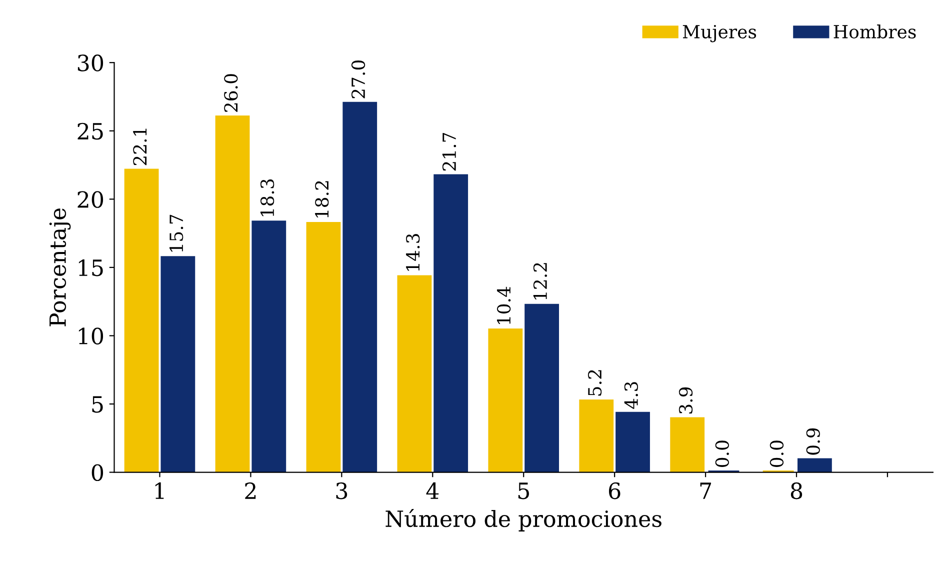  Describe the element at coordinates (595, 383) in the screenshot. I see `data-label: 5.2` at that location.